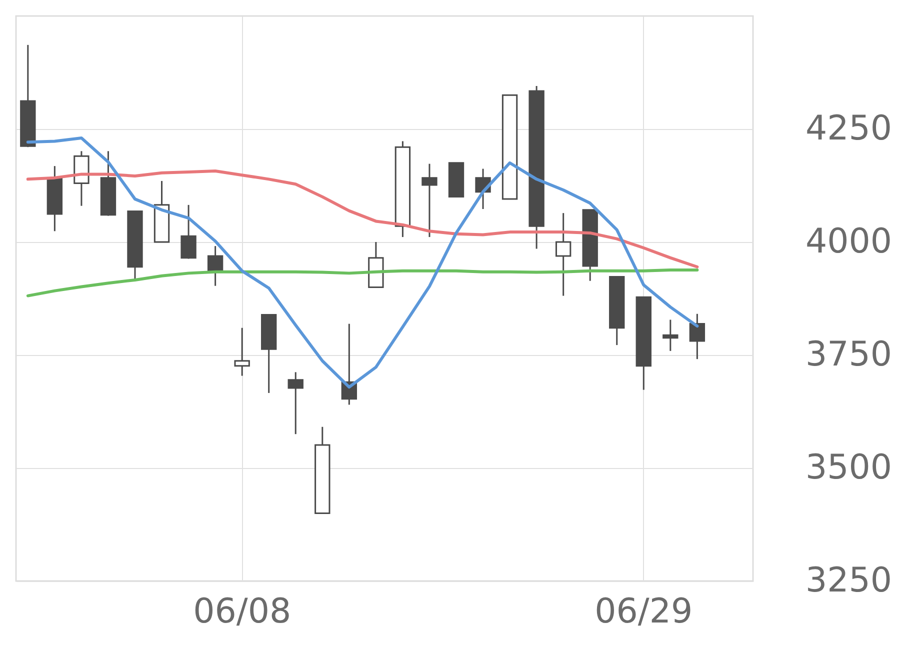  I want to click on x-tick-label: 06/08, so click(242, 612).